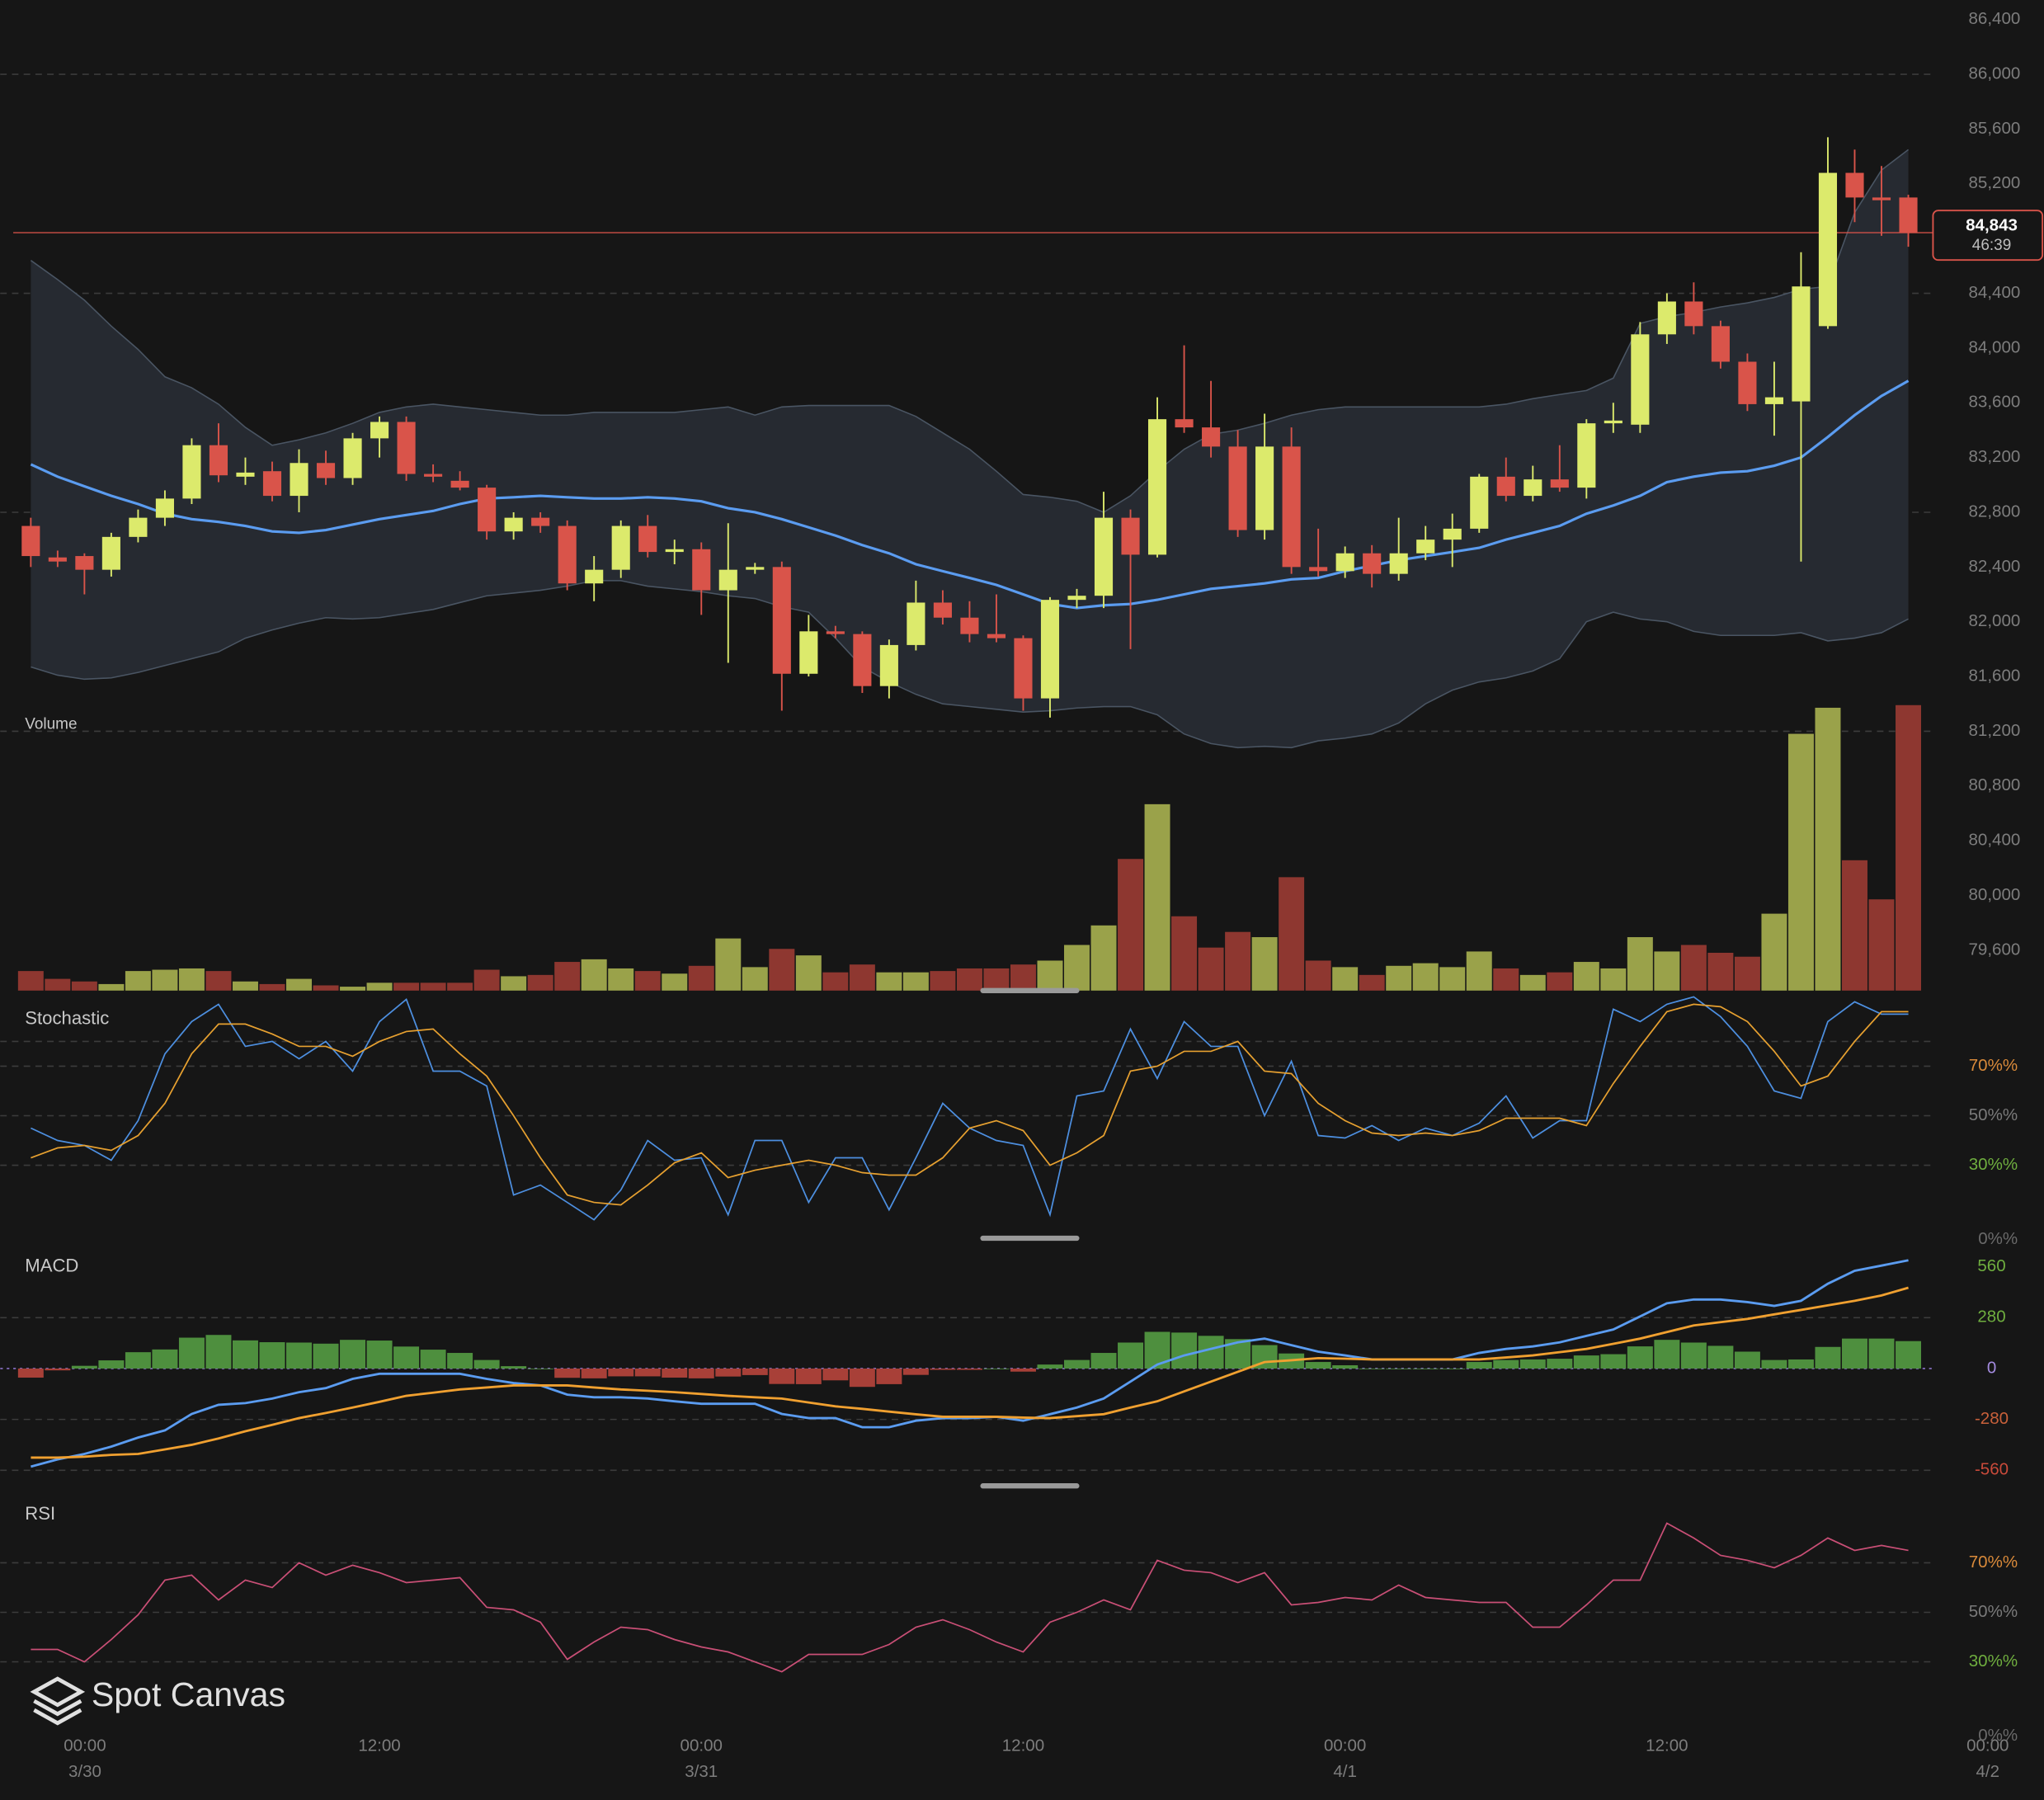 The height and width of the screenshot is (1800, 2044). What do you see at coordinates (1991, 1266) in the screenshot?
I see `y-tick-label: 560` at bounding box center [1991, 1266].